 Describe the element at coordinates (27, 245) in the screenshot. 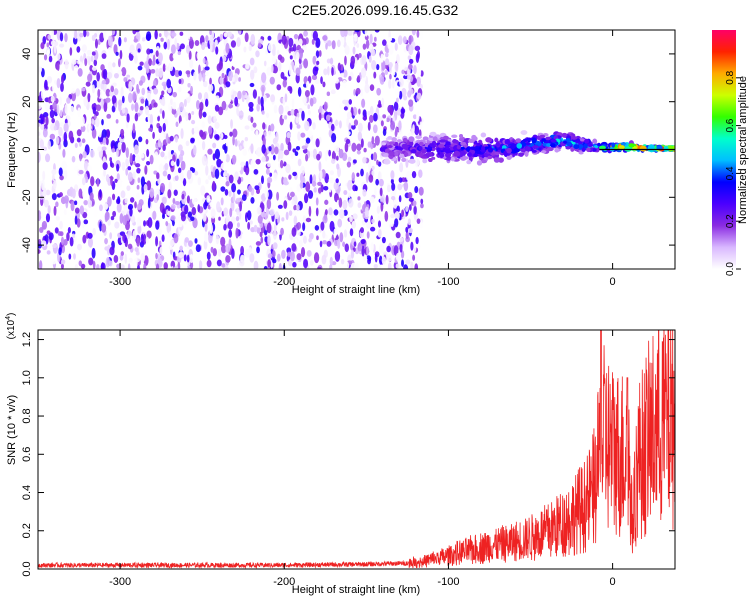

I see `spectrogram-y-tick-label: -40` at that location.